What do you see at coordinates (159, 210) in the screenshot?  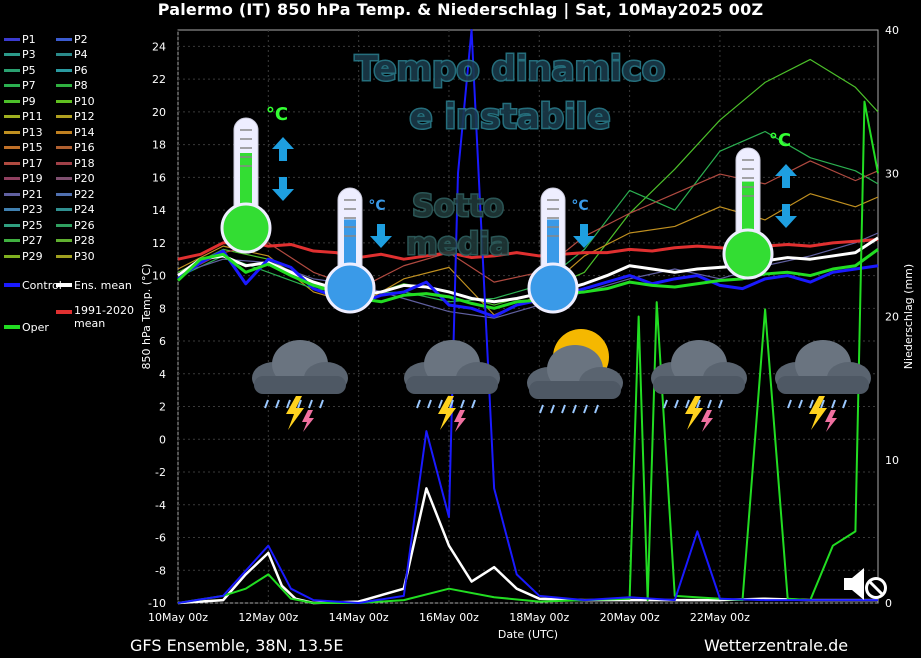 I see `y-tick-label: 14` at bounding box center [159, 210].